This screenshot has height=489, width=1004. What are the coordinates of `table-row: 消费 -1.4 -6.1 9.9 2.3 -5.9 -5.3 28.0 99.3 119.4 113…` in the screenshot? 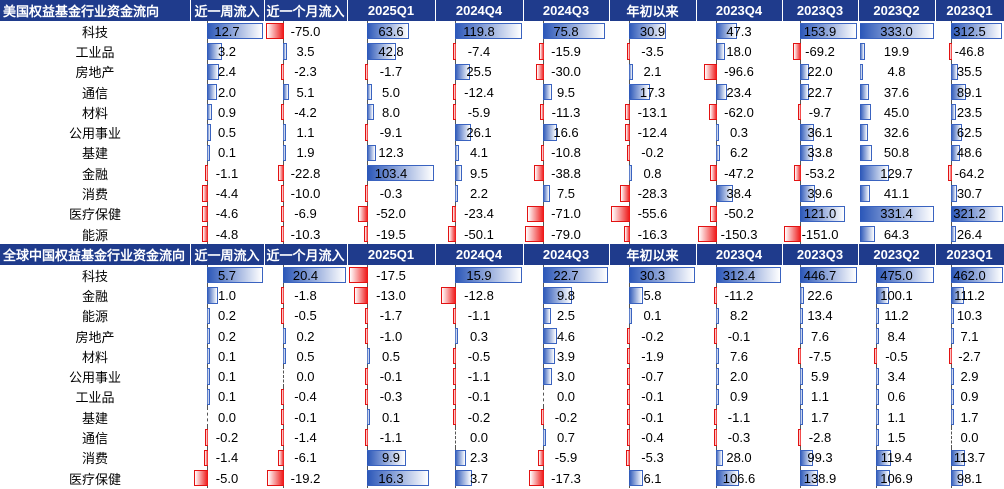 It's located at (502, 457).